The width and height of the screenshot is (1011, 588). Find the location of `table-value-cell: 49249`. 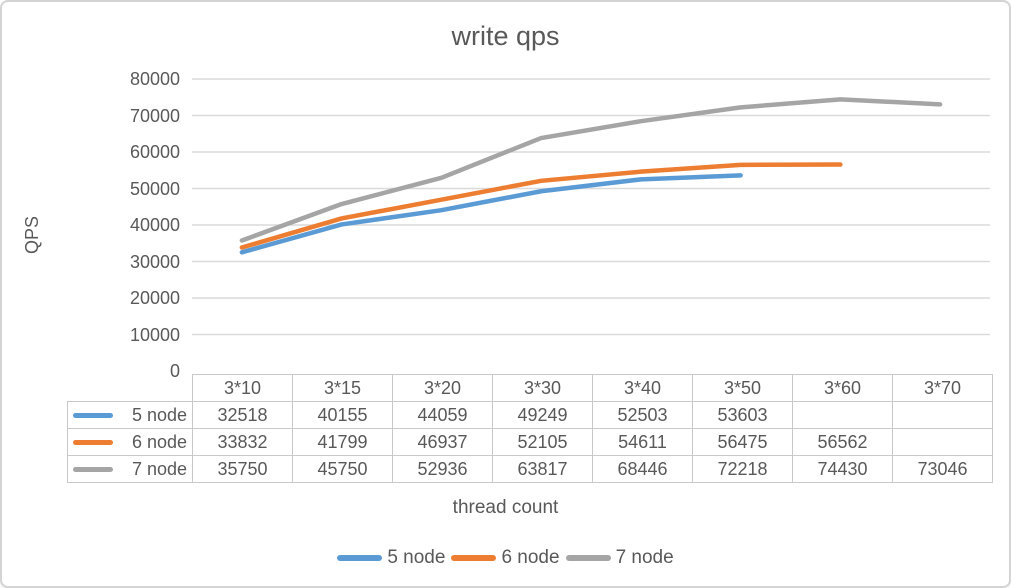

table-value-cell: 49249 is located at coordinates (542, 415).